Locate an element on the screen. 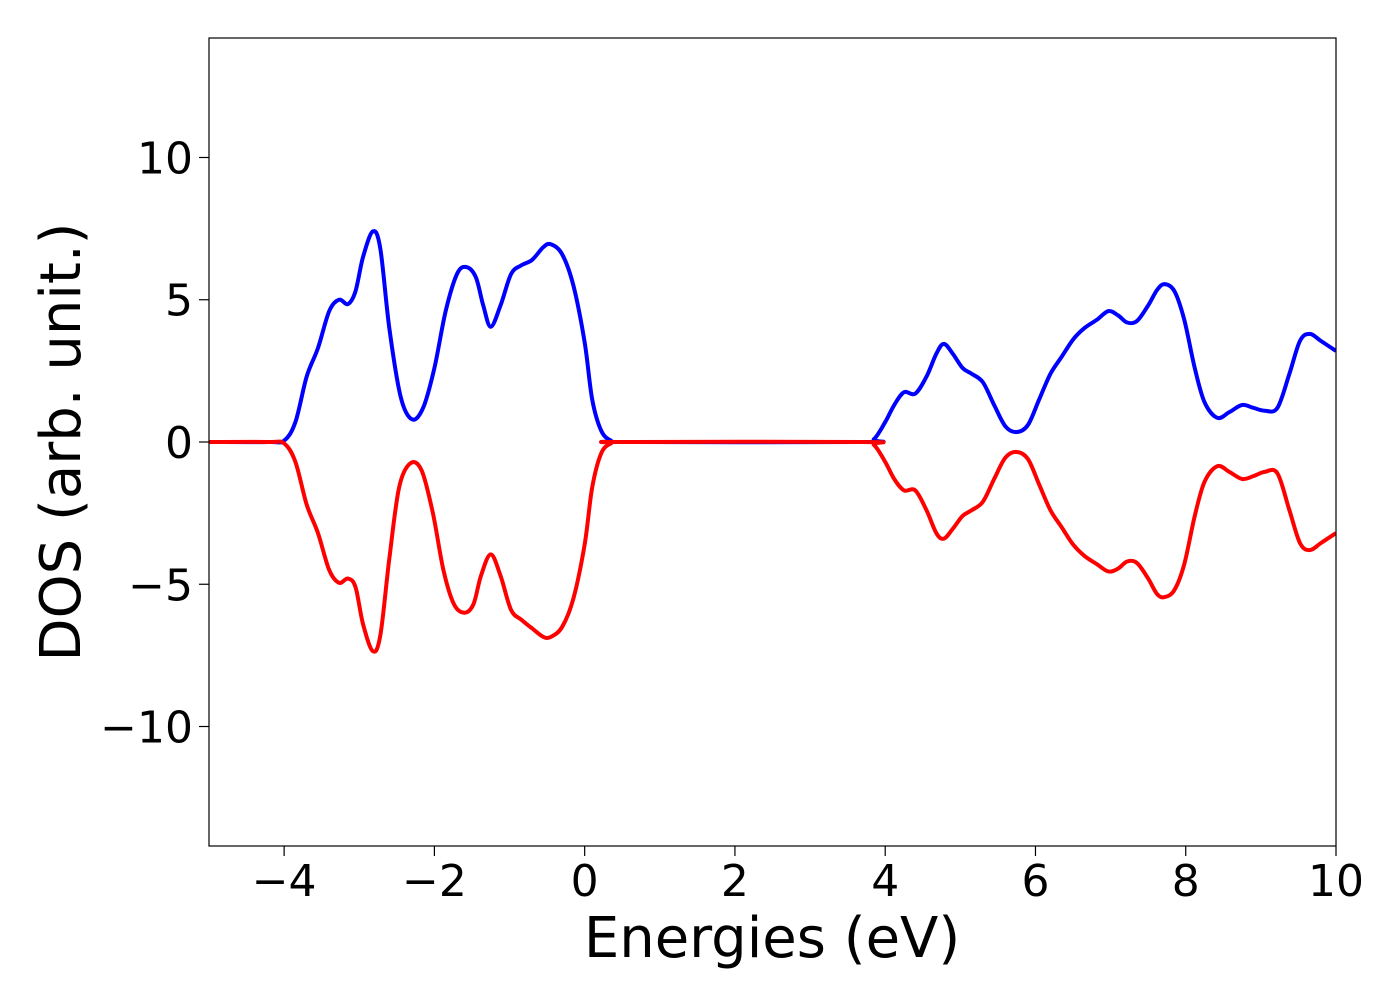  y-tick-label: 5 is located at coordinates (179, 301).